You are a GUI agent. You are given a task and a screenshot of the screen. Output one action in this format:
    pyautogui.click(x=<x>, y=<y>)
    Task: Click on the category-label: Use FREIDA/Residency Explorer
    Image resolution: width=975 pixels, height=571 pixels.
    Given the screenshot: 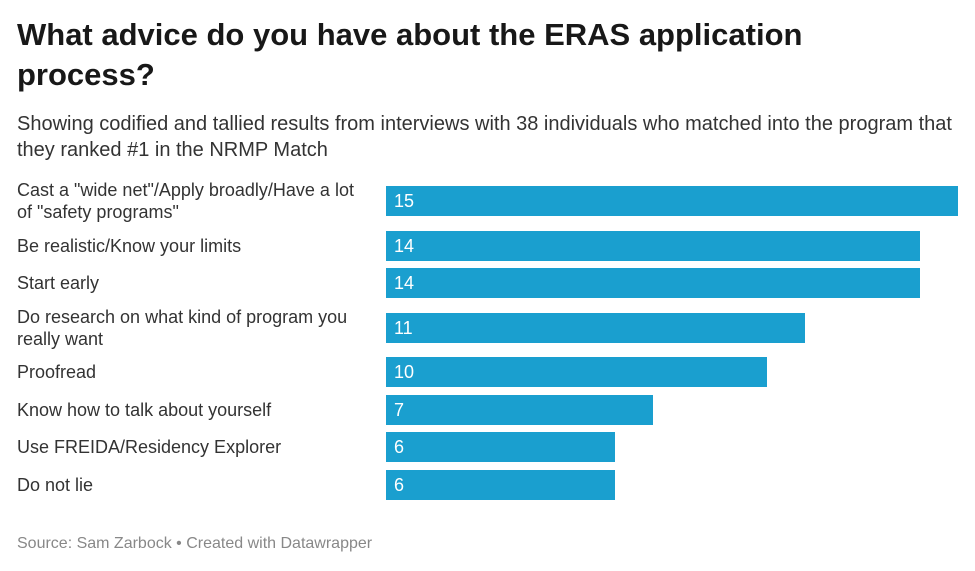 What is the action you would take?
    pyautogui.click(x=149, y=447)
    